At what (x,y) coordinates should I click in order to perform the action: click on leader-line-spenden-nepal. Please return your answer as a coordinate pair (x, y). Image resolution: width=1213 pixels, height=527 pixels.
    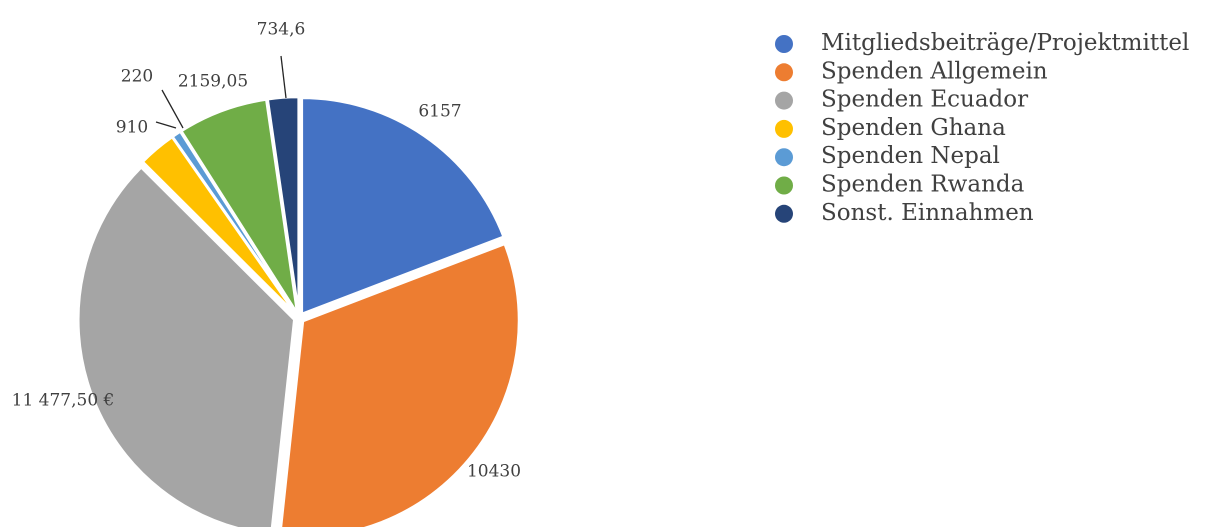
    Looking at the image, I should click on (172, 109).